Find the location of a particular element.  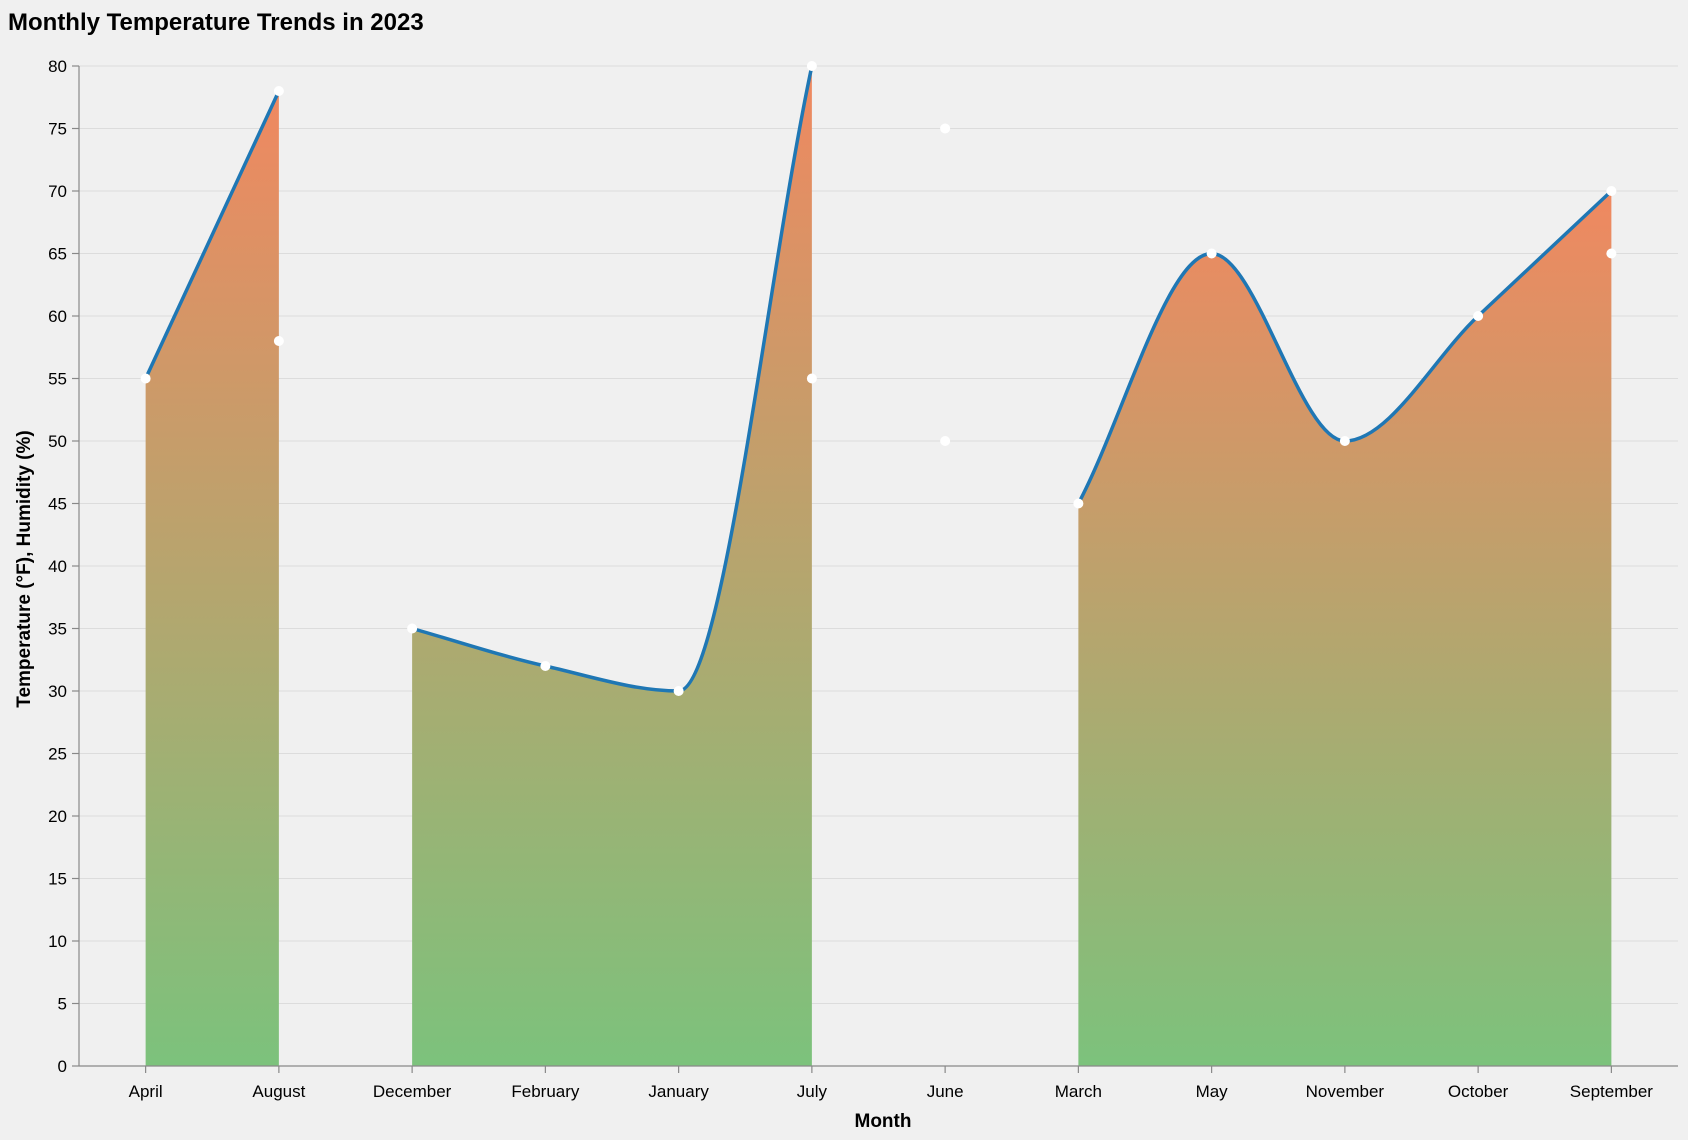

y-tick-label: 15 is located at coordinates (57, 879).